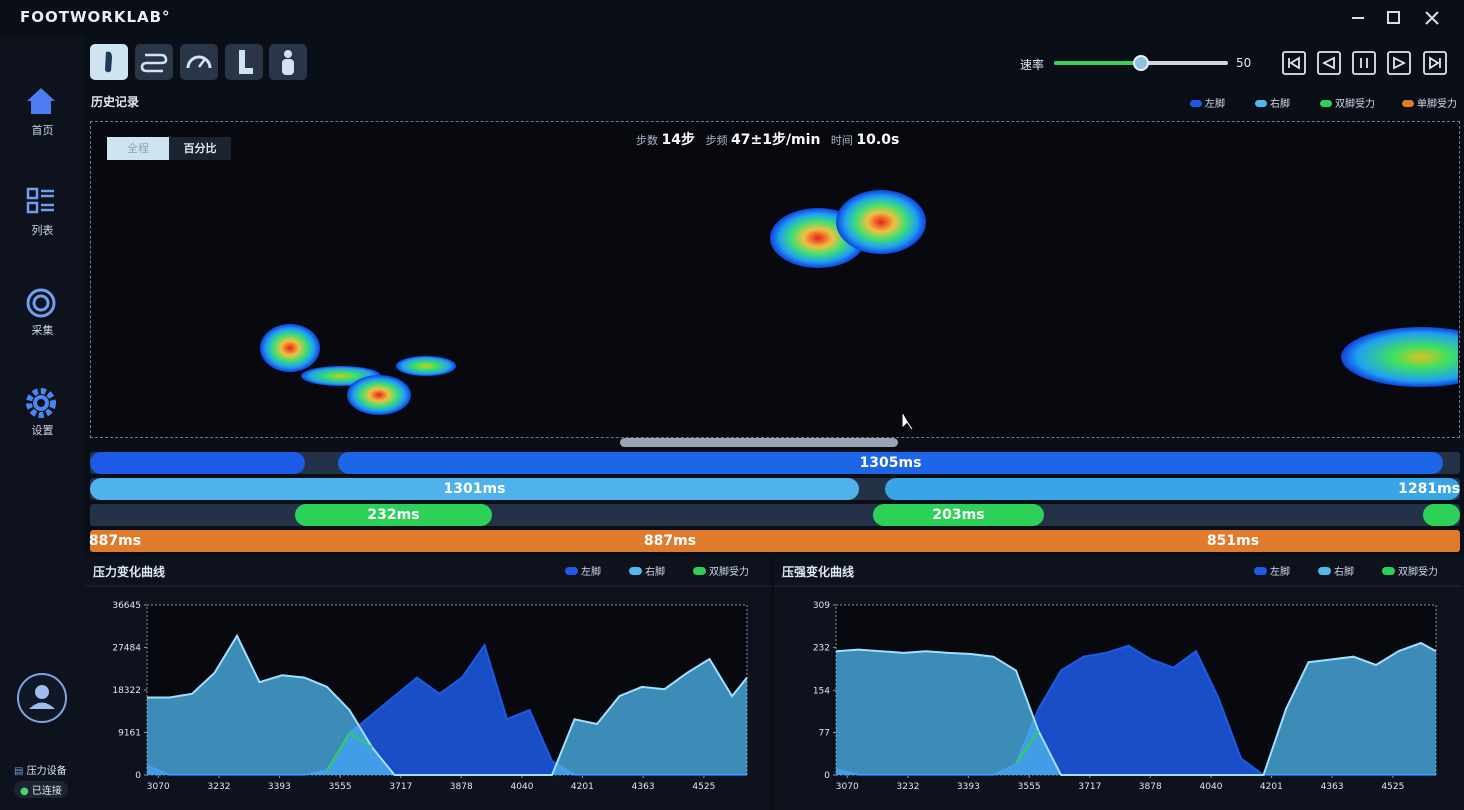  What do you see at coordinates (129, 734) in the screenshot?
I see `y-tick-label: 9161` at bounding box center [129, 734].